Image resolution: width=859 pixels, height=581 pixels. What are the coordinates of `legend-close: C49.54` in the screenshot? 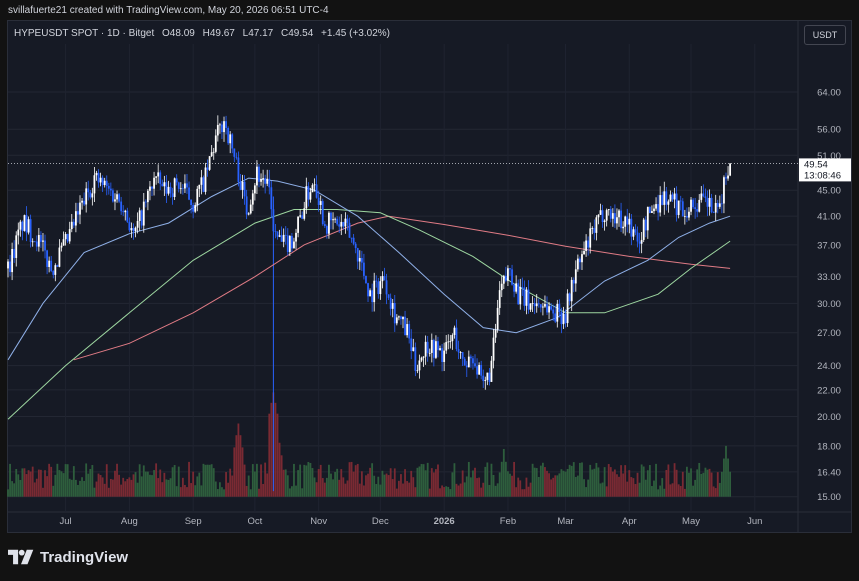 It's located at (297, 33).